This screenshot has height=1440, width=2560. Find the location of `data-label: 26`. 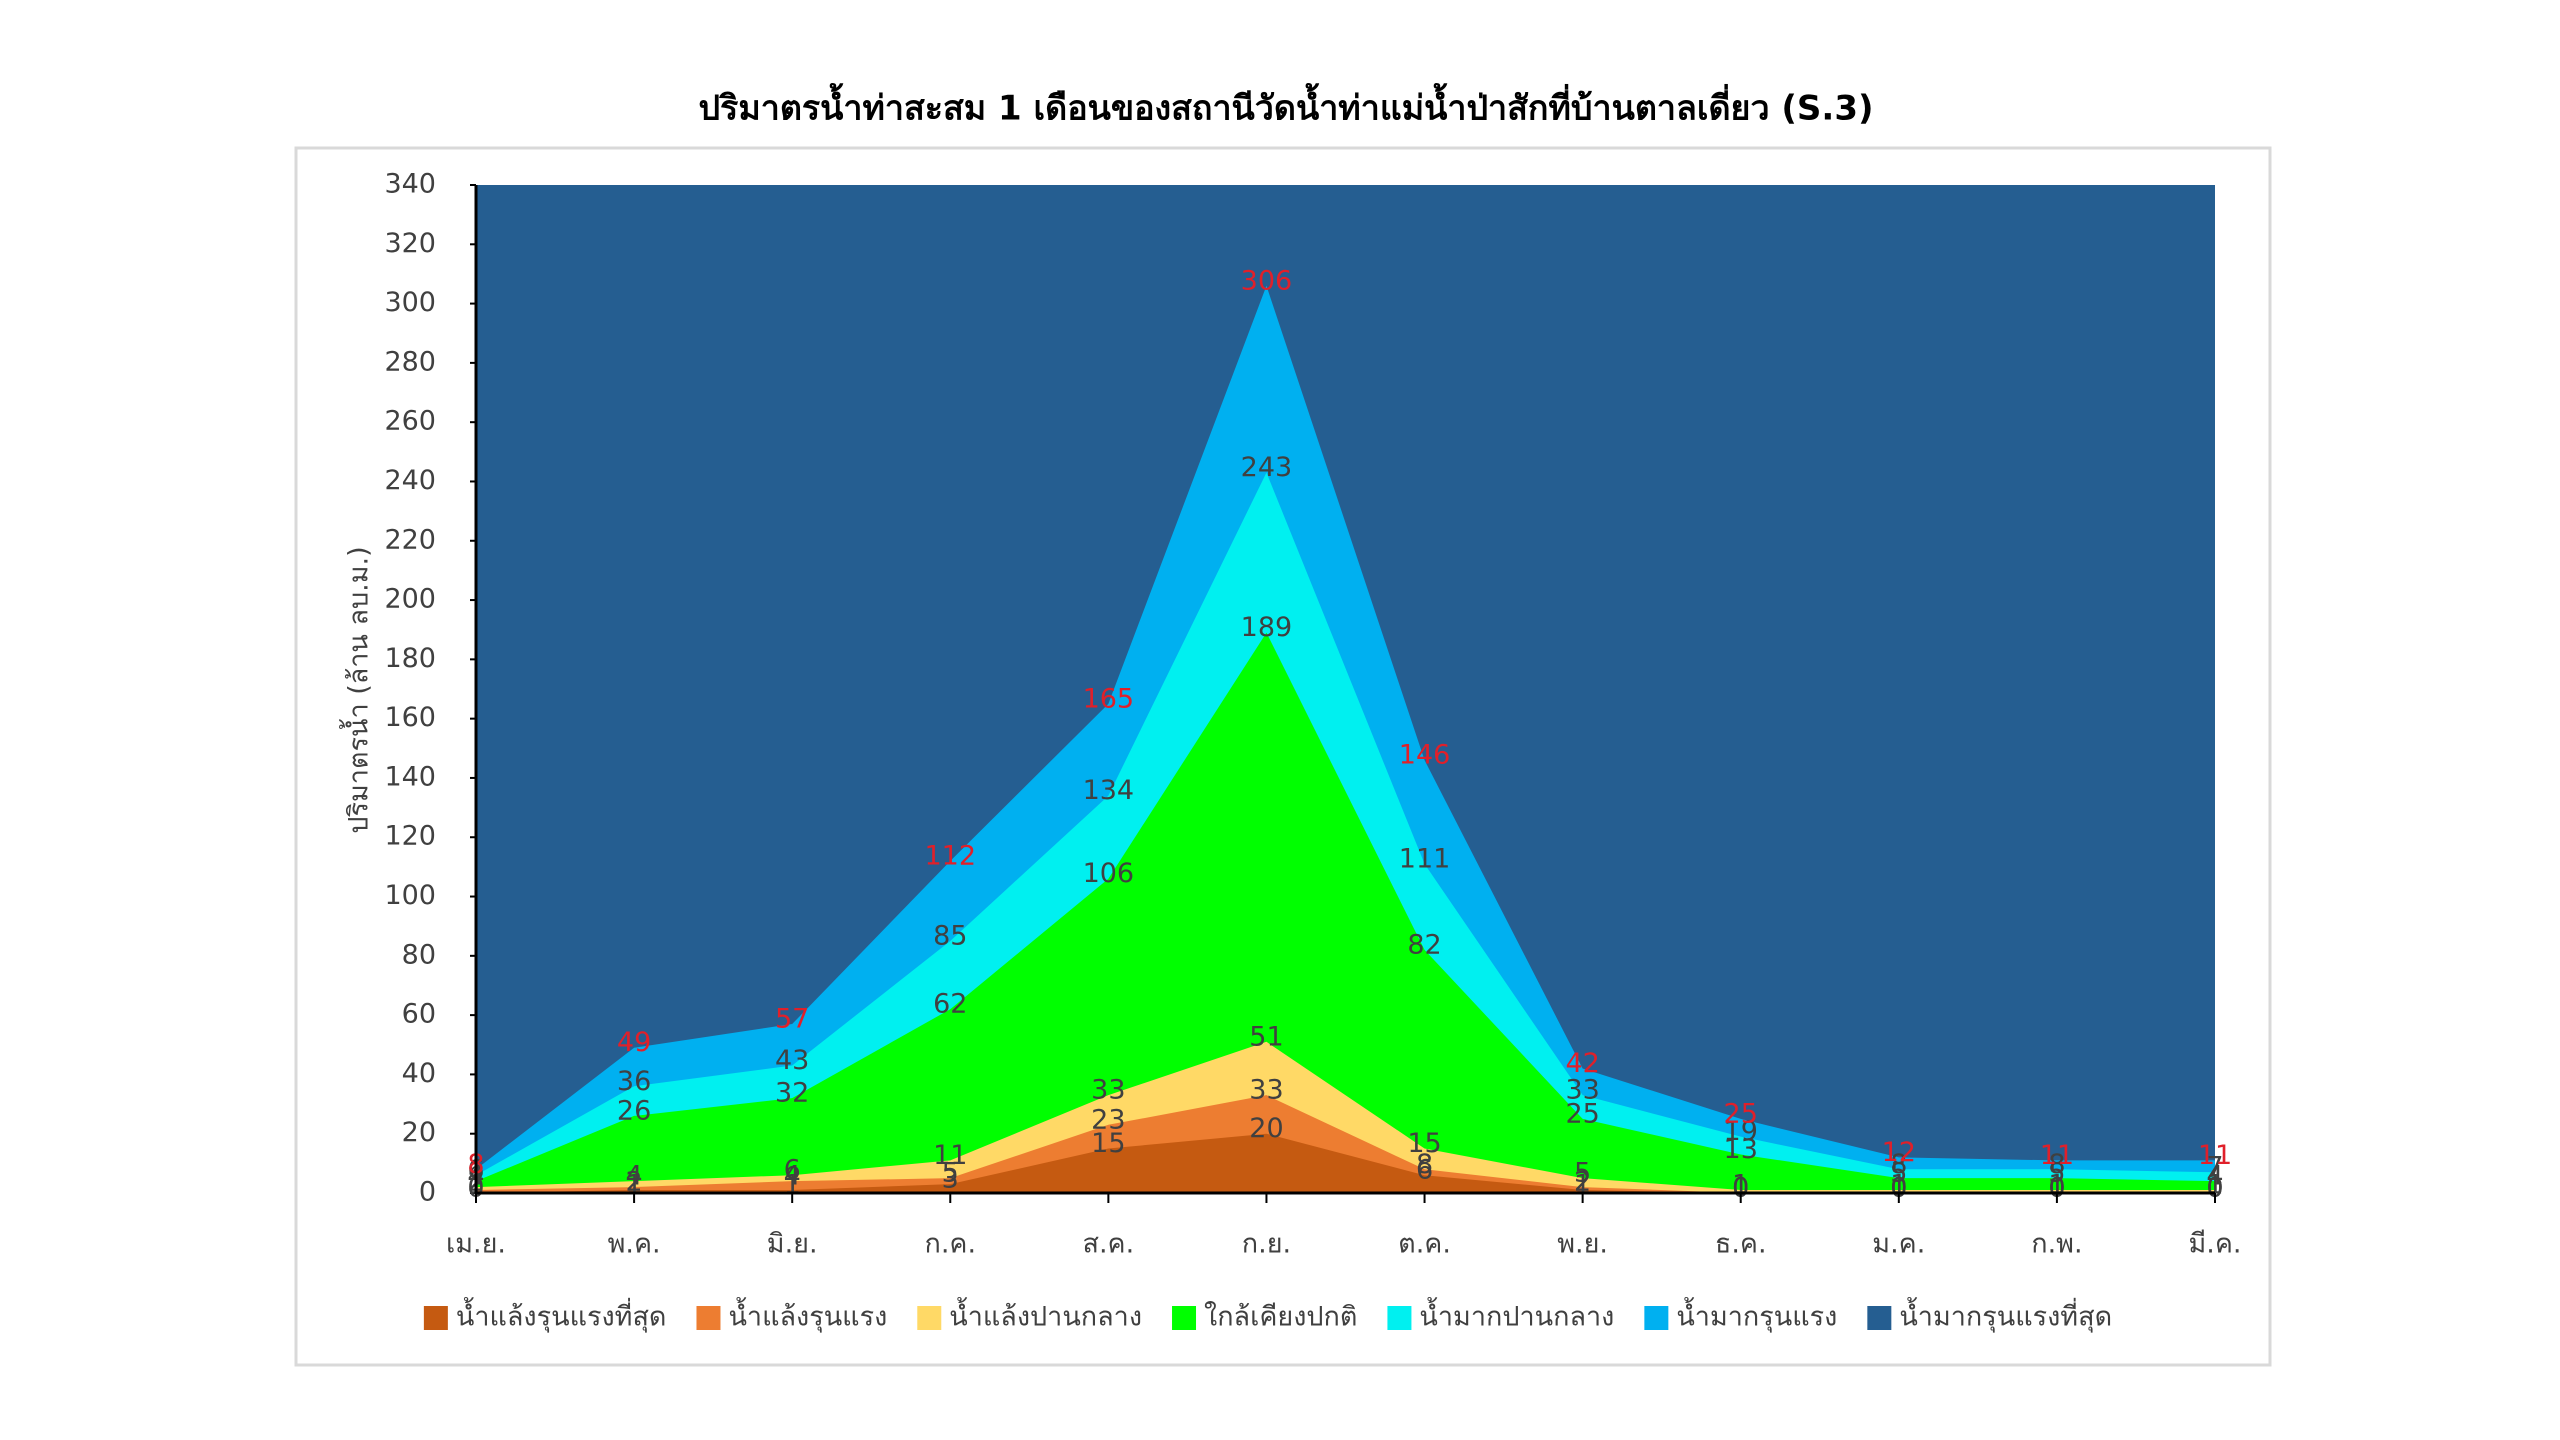

data-label: 26 is located at coordinates (634, 1110).